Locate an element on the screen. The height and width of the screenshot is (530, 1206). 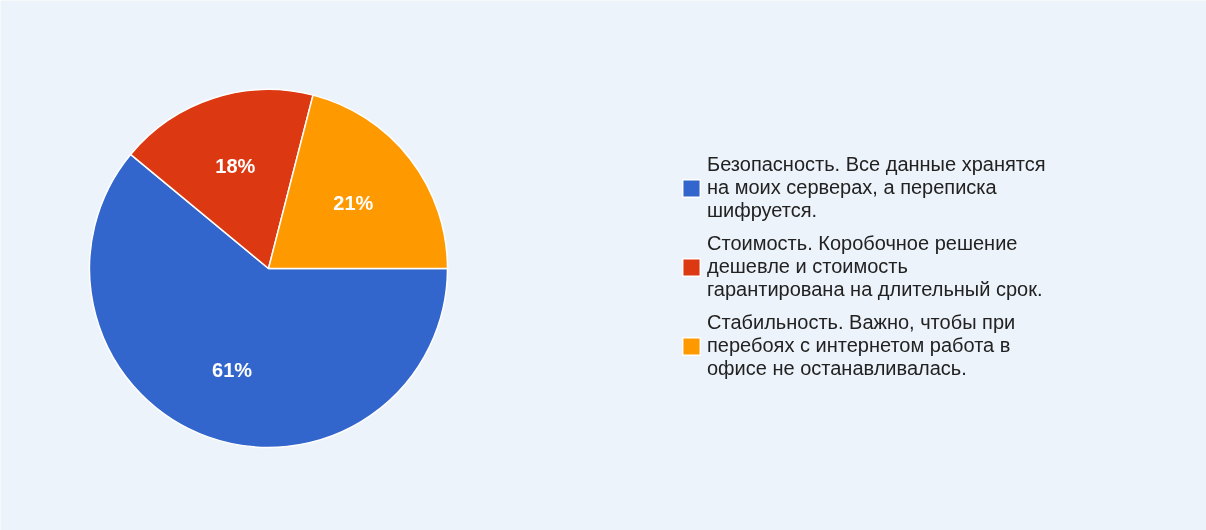
data-label: 21% is located at coordinates (353, 202).